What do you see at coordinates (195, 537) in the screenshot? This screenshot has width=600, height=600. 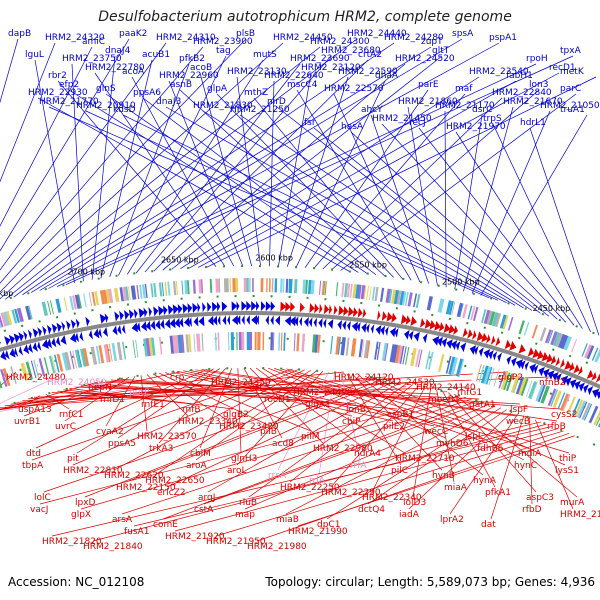 I see `reverse-gene-label: HRM2_21920` at bounding box center [195, 537].